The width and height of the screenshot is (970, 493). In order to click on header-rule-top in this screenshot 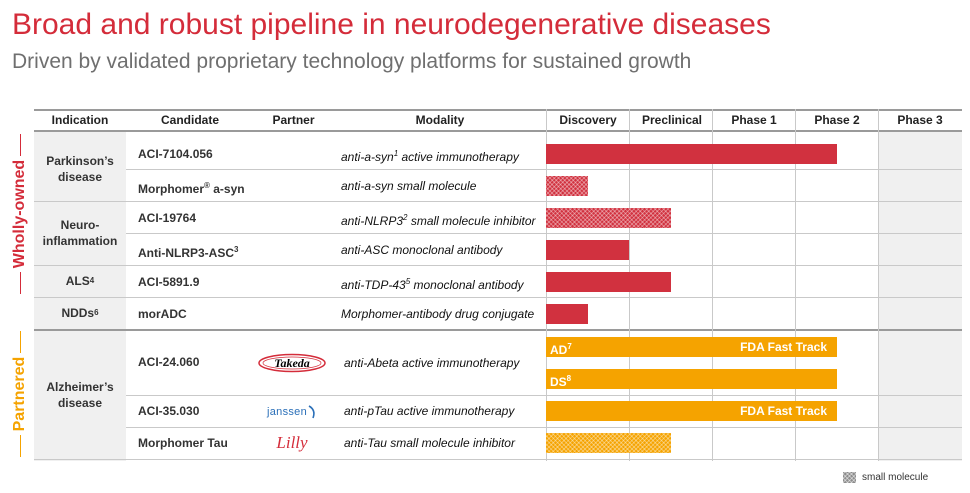, I will do `click(498, 110)`.